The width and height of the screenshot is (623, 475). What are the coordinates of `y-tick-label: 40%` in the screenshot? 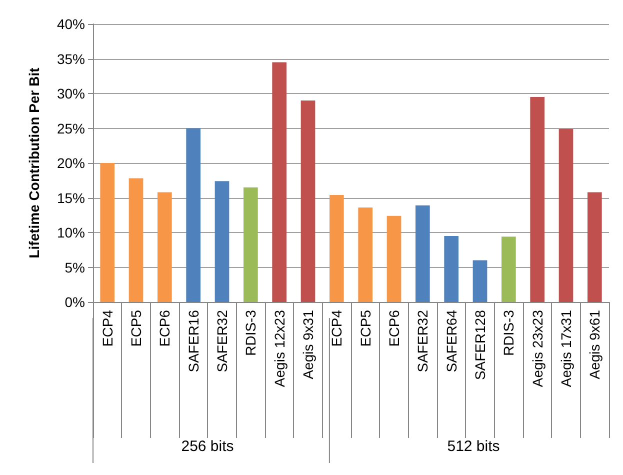 It's located at (70, 24).